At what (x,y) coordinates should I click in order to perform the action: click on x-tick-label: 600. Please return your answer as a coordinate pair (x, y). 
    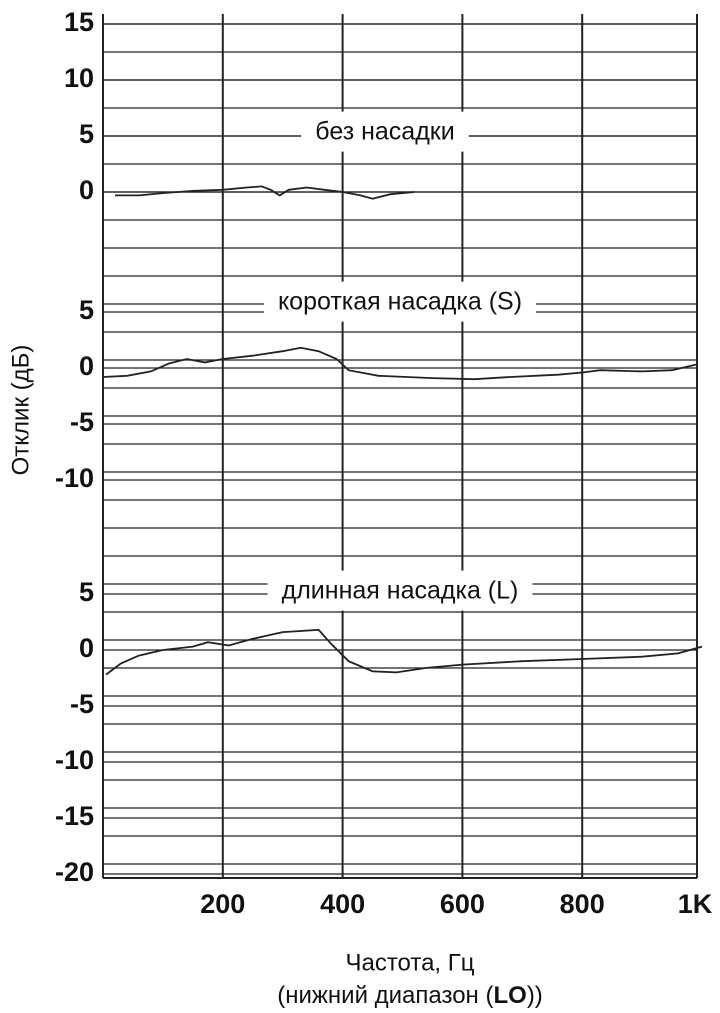
    Looking at the image, I should click on (462, 904).